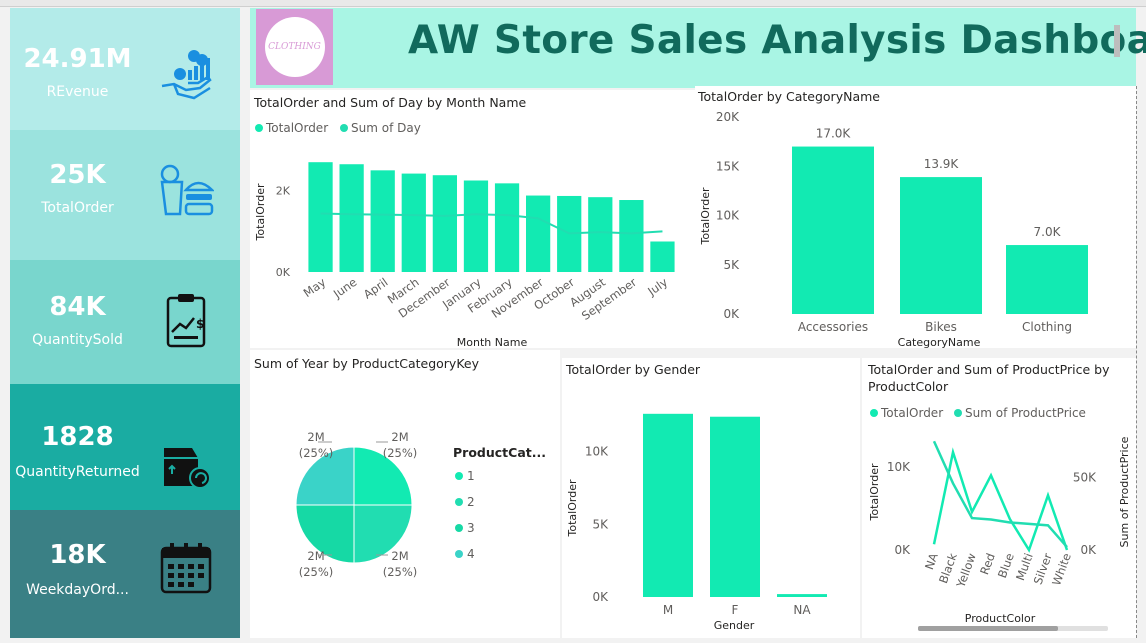 Image resolution: width=1146 pixels, height=643 pixels. Describe the element at coordinates (802, 595) in the screenshot. I see `bar-na` at that location.